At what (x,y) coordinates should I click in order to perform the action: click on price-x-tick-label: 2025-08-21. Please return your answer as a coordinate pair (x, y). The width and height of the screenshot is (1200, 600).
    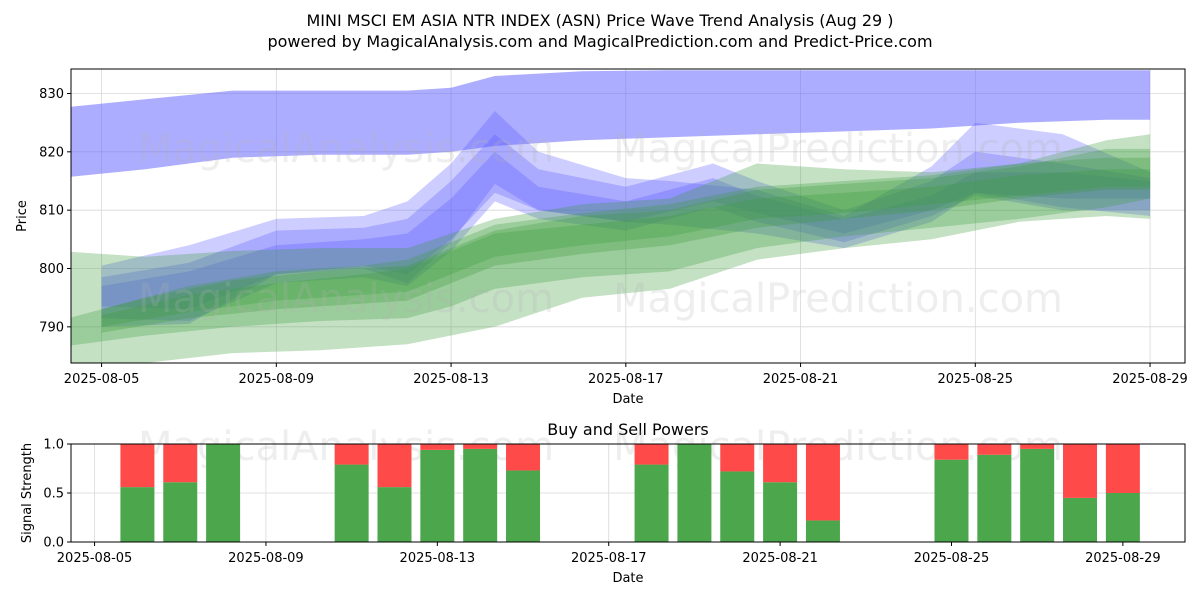
    Looking at the image, I should click on (801, 379).